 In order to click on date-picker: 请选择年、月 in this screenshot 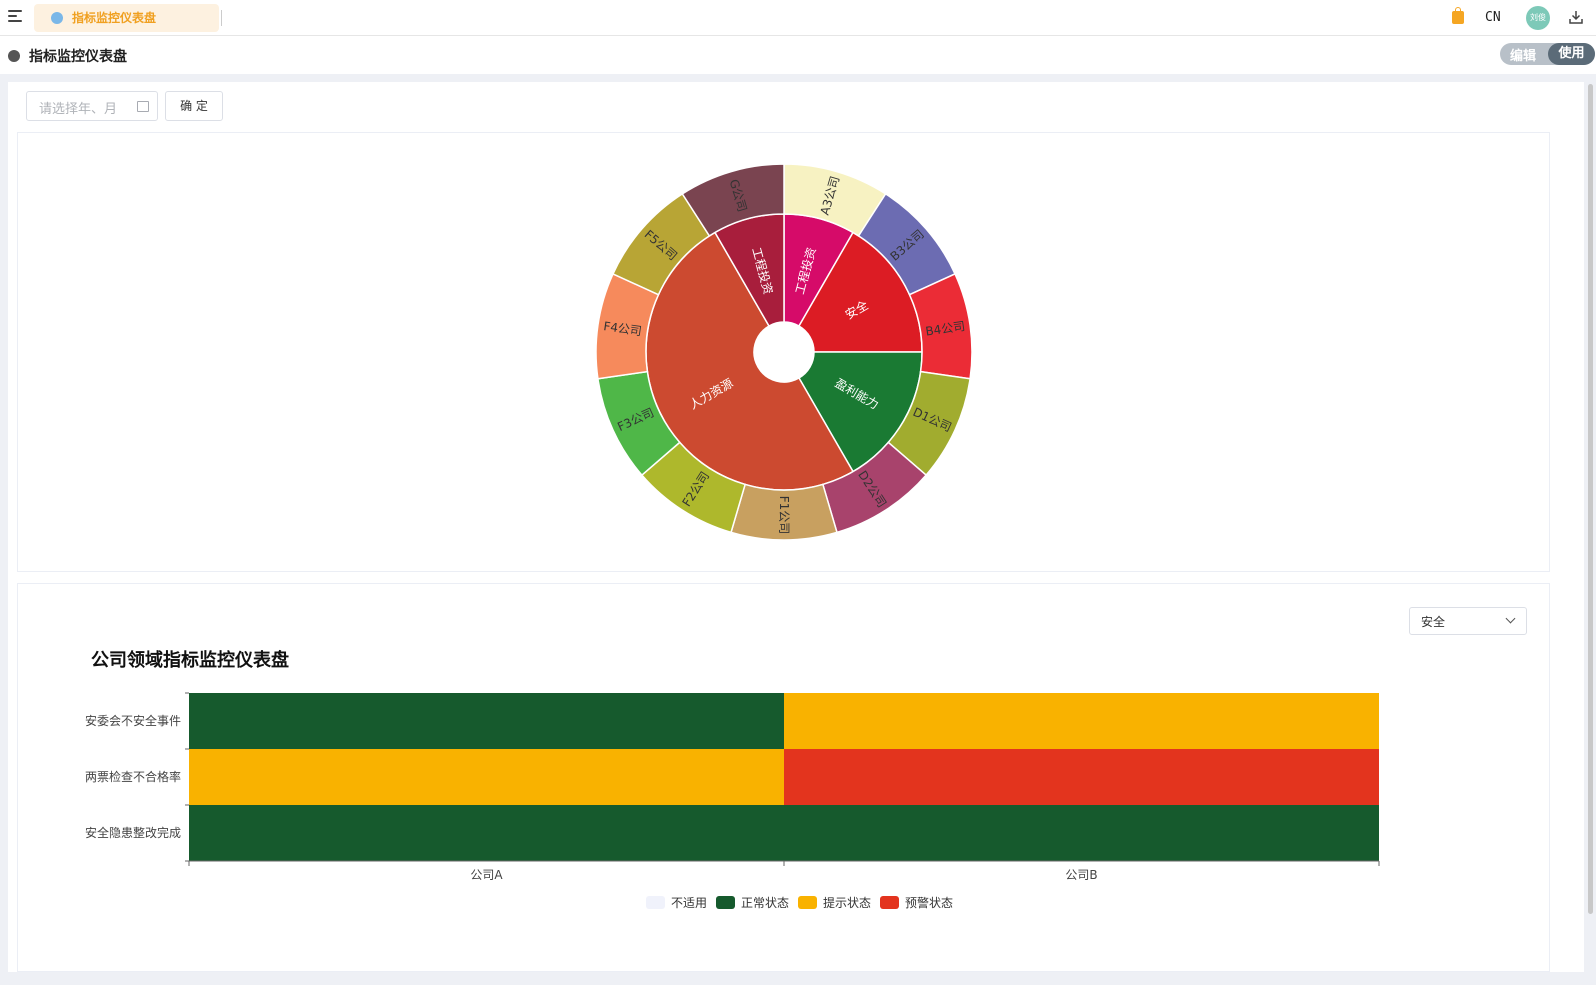, I will do `click(92, 106)`.